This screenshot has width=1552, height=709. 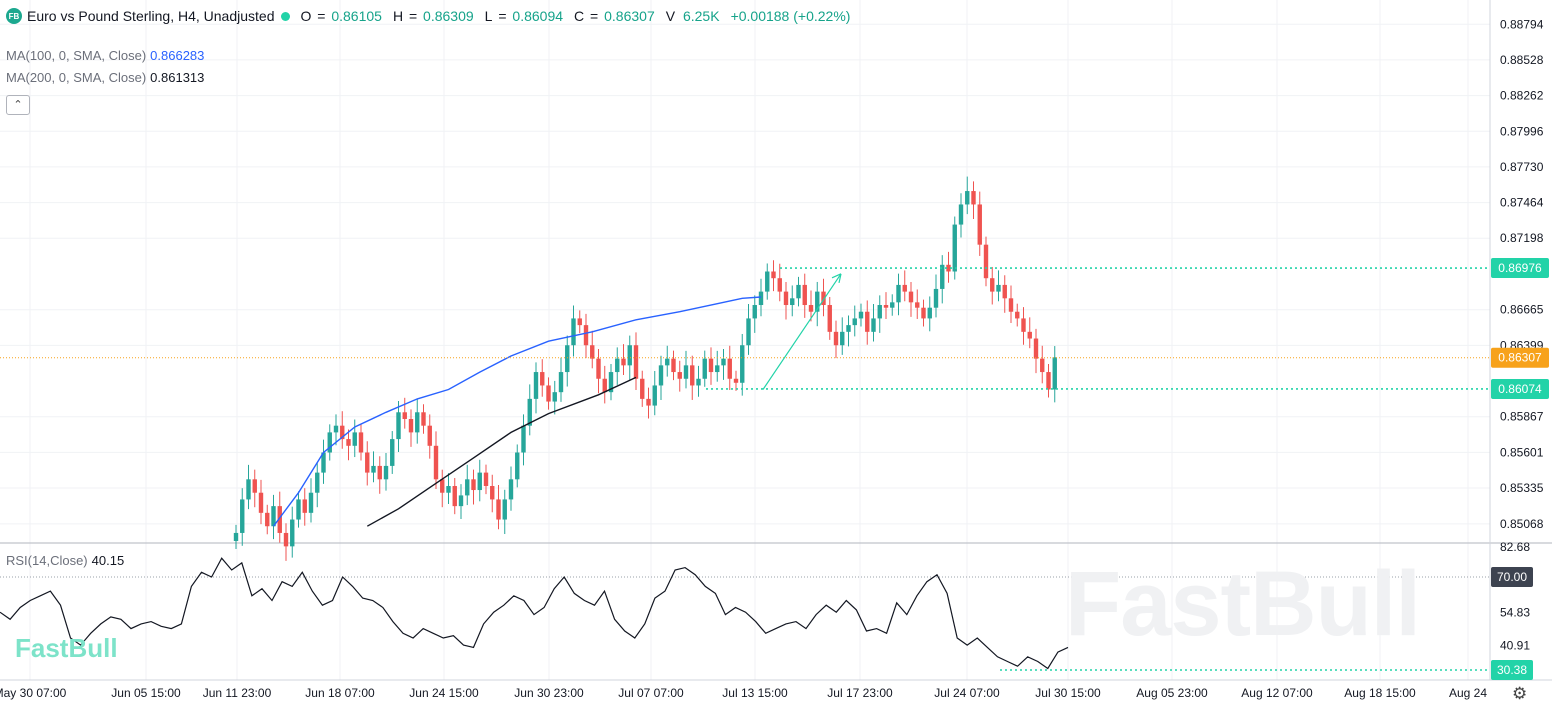 I want to click on gear-icon: ⚙, so click(x=1520, y=693).